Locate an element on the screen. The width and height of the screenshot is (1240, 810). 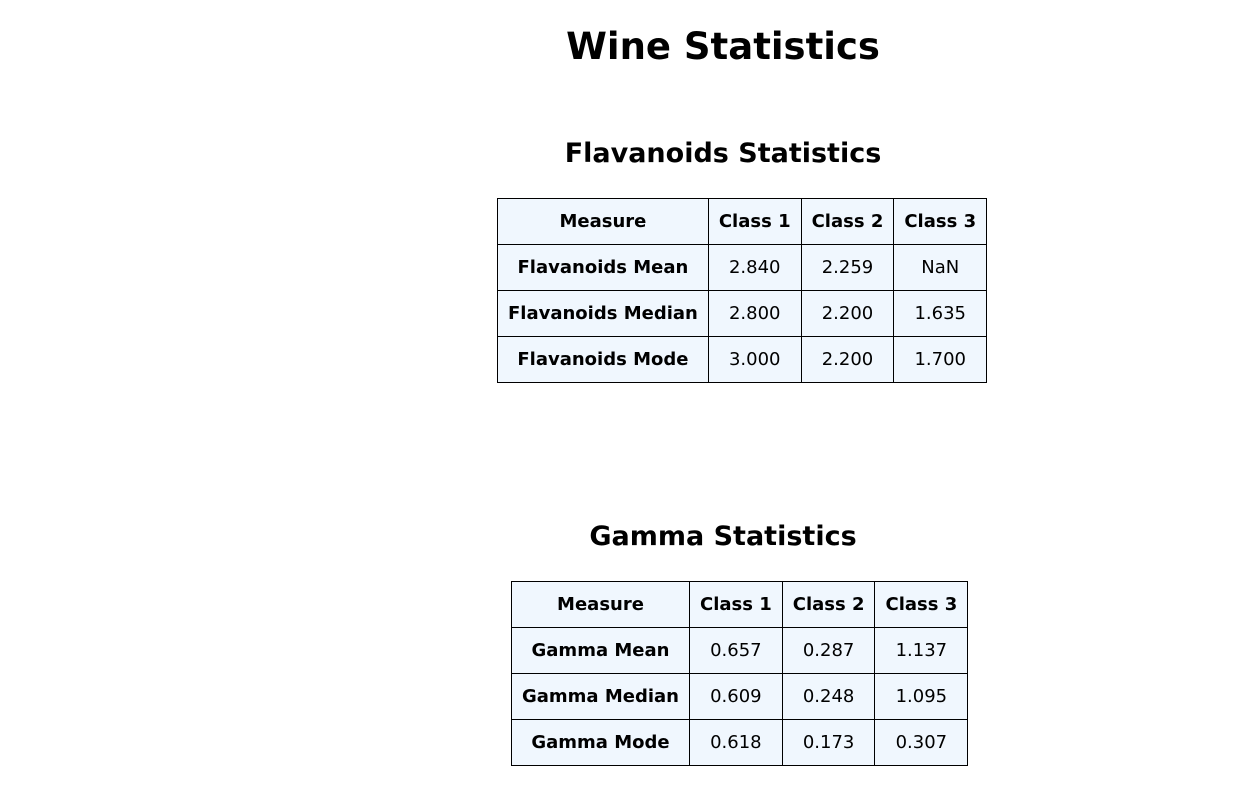
flavanoids-section-title: Flavanoids Statistics is located at coordinates (723, 153).